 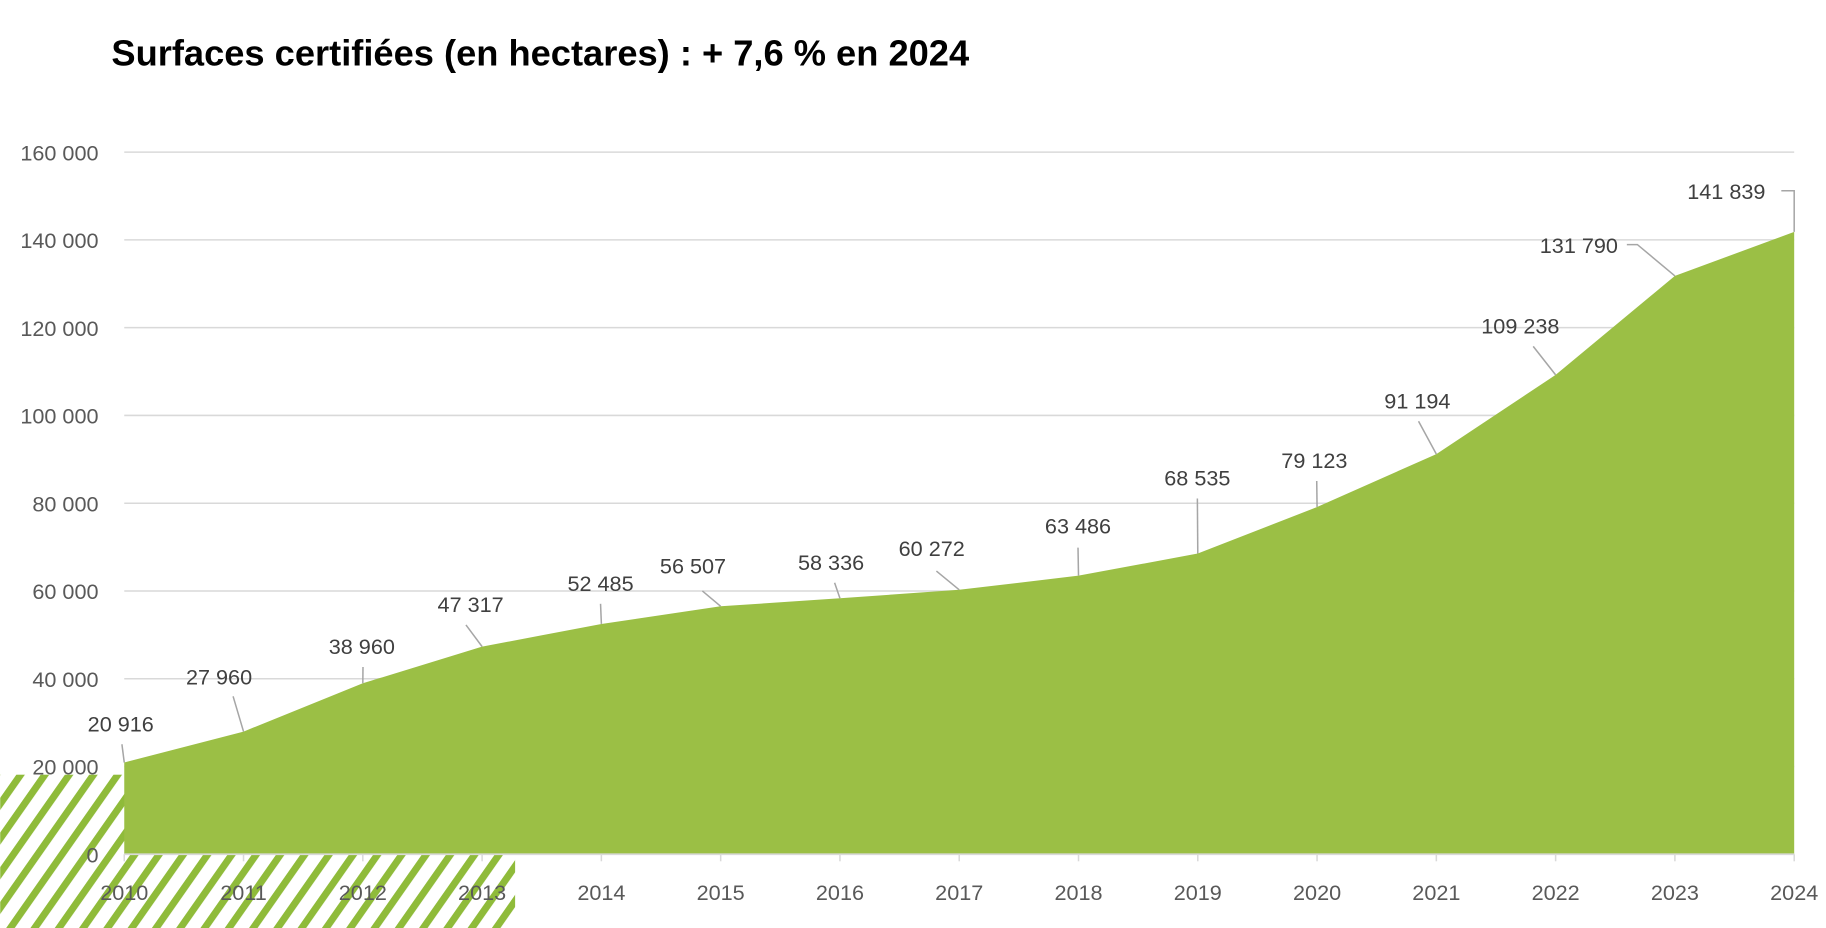 What do you see at coordinates (59, 328) in the screenshot?
I see `y-tick-label: 120 000` at bounding box center [59, 328].